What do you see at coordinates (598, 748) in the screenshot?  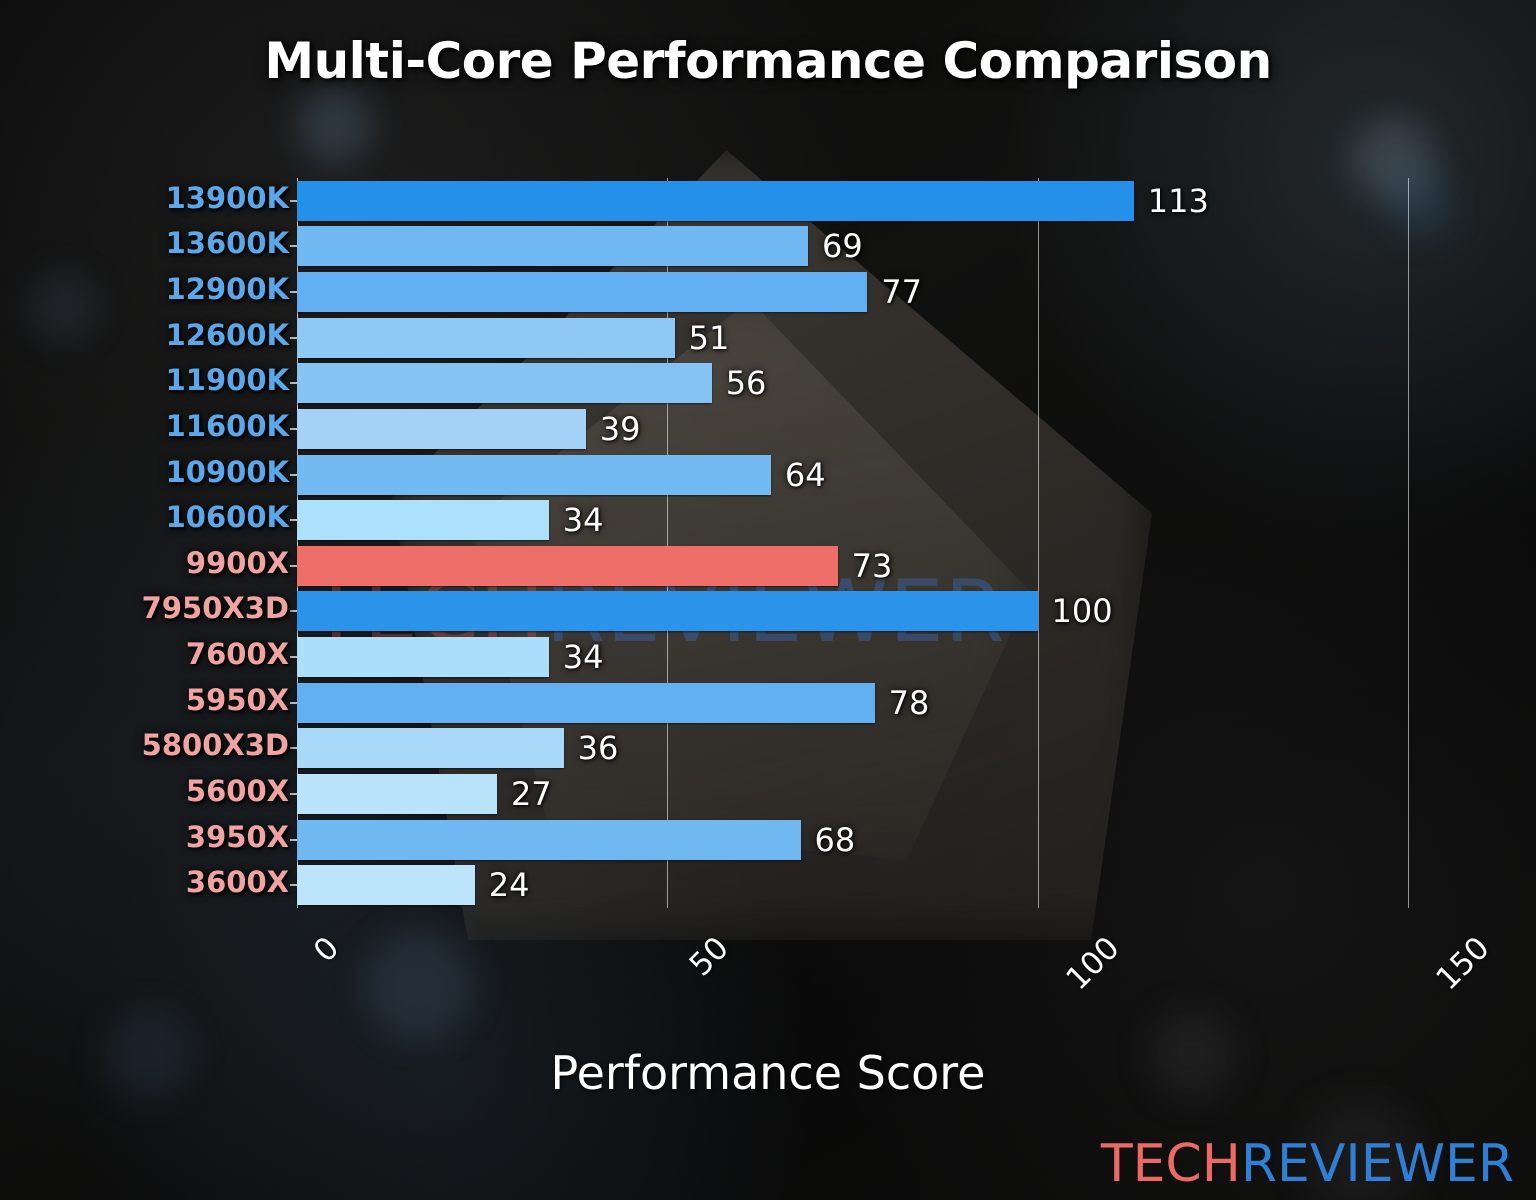 I see `bar-value-label: 36` at bounding box center [598, 748].